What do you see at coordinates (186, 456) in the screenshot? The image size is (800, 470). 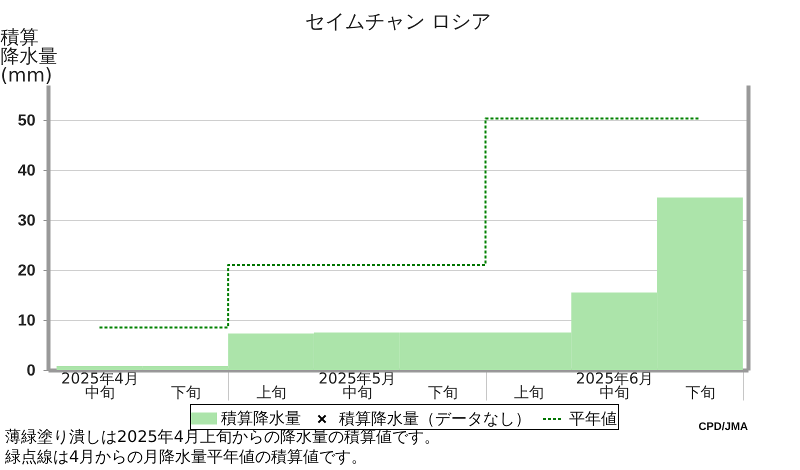 I see `text: 緑点線は4月からの月降水量平年値の積算値です。` at bounding box center [186, 456].